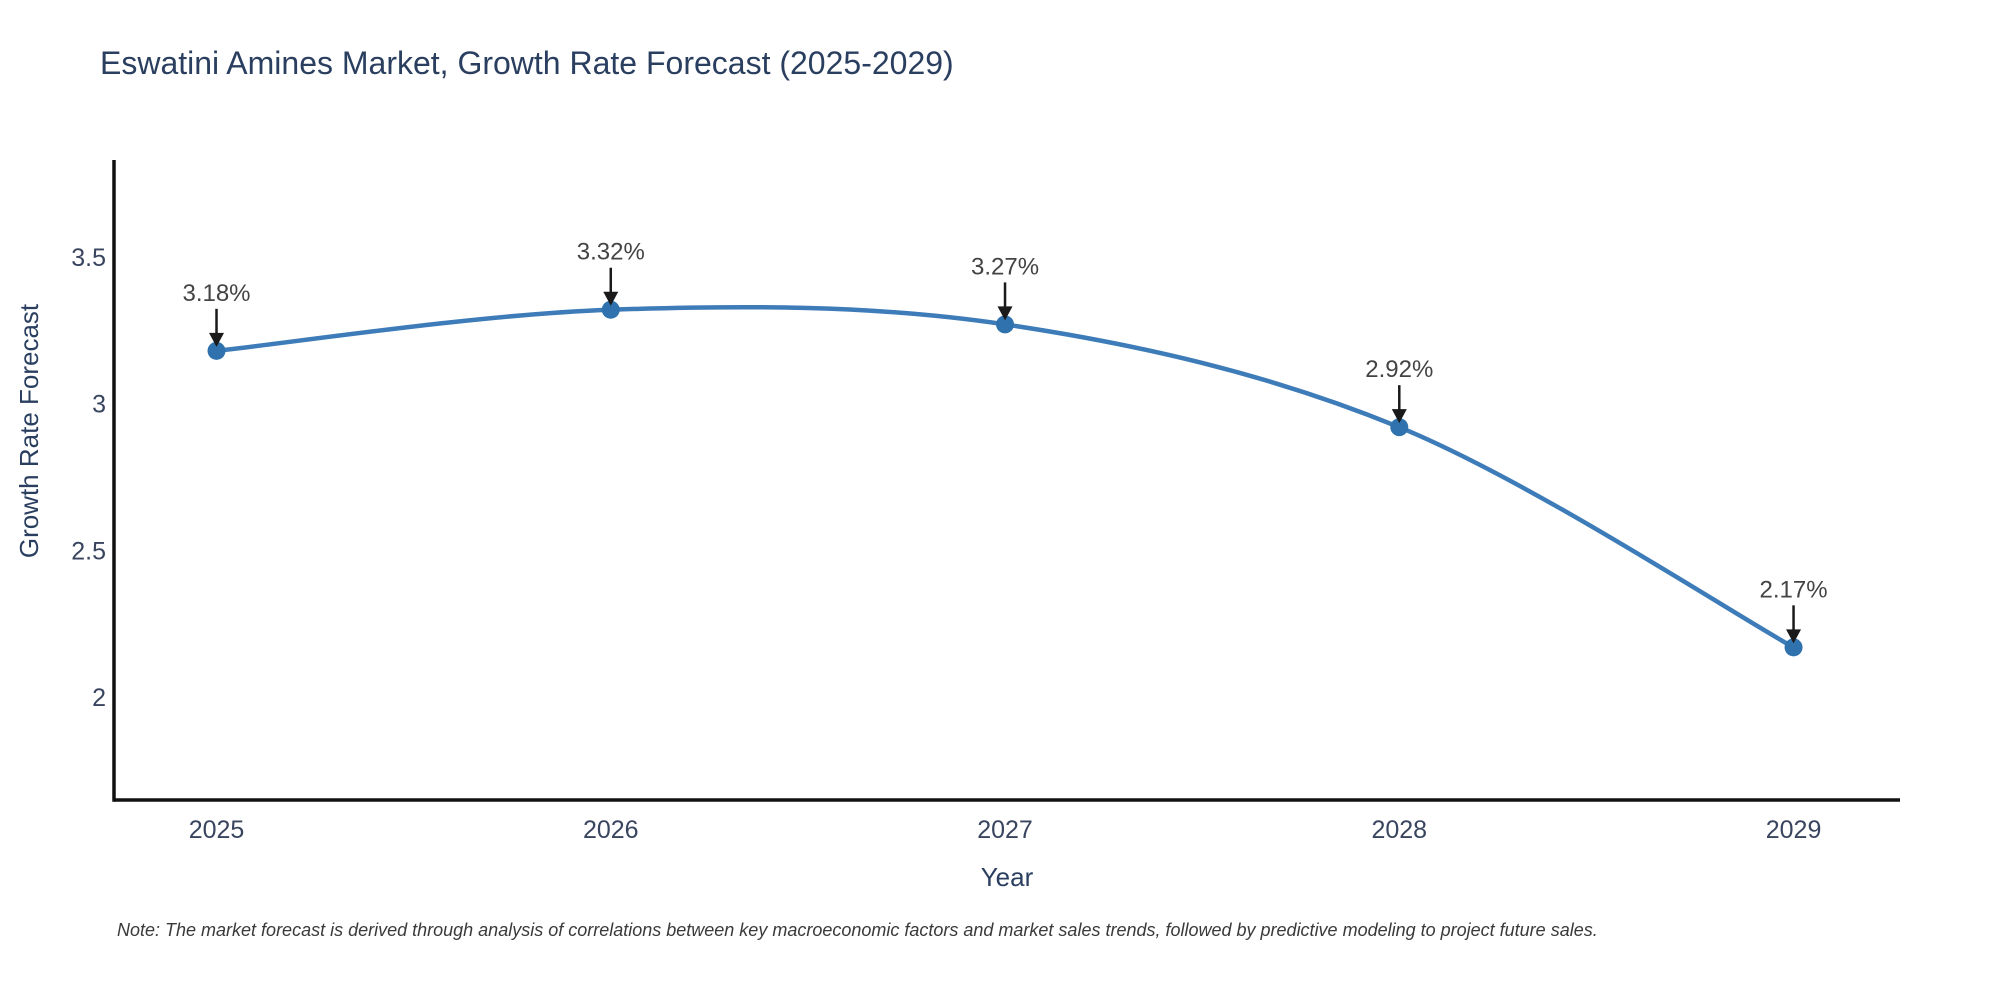  What do you see at coordinates (29, 430) in the screenshot?
I see `y-axis-title: Growth Rate Forecast` at bounding box center [29, 430].